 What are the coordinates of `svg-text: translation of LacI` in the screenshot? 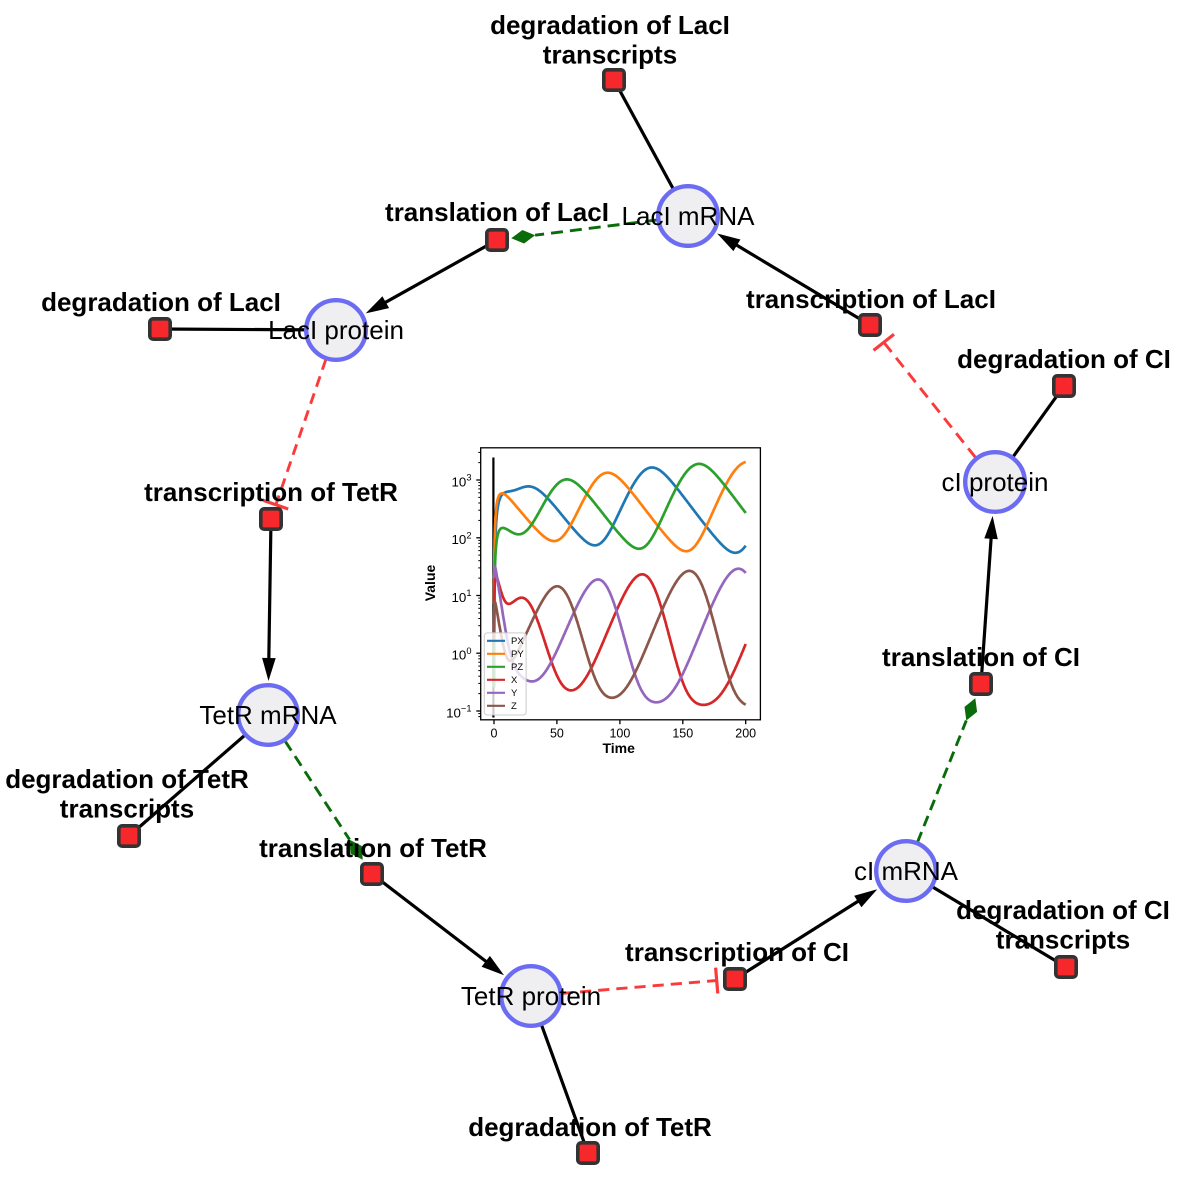 It's located at (497, 212).